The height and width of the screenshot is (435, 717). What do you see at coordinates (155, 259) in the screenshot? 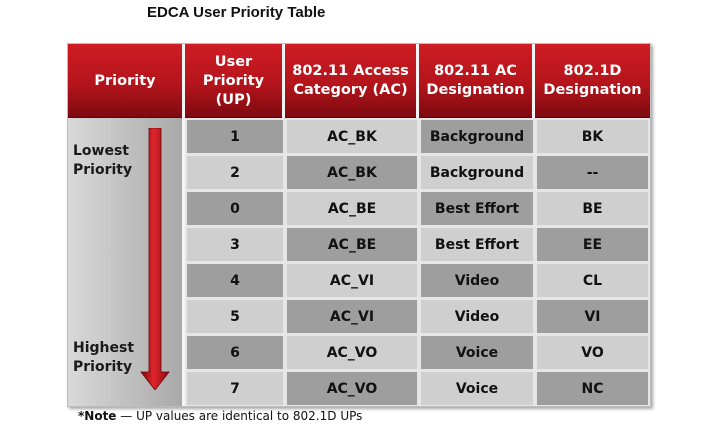
I see `down-arrow-icon` at bounding box center [155, 259].